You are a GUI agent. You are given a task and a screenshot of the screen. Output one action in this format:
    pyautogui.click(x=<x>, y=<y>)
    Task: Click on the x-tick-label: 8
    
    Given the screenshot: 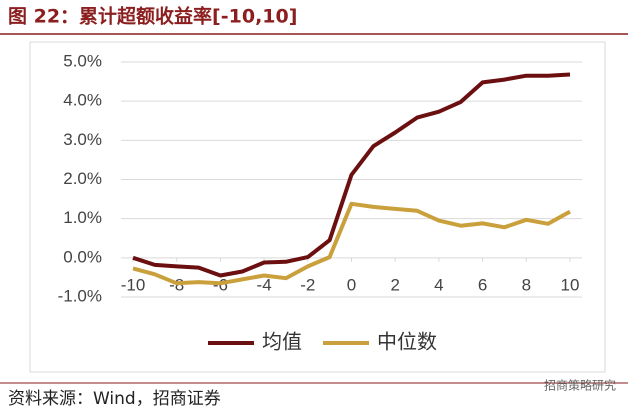 What is the action you would take?
    pyautogui.click(x=526, y=284)
    